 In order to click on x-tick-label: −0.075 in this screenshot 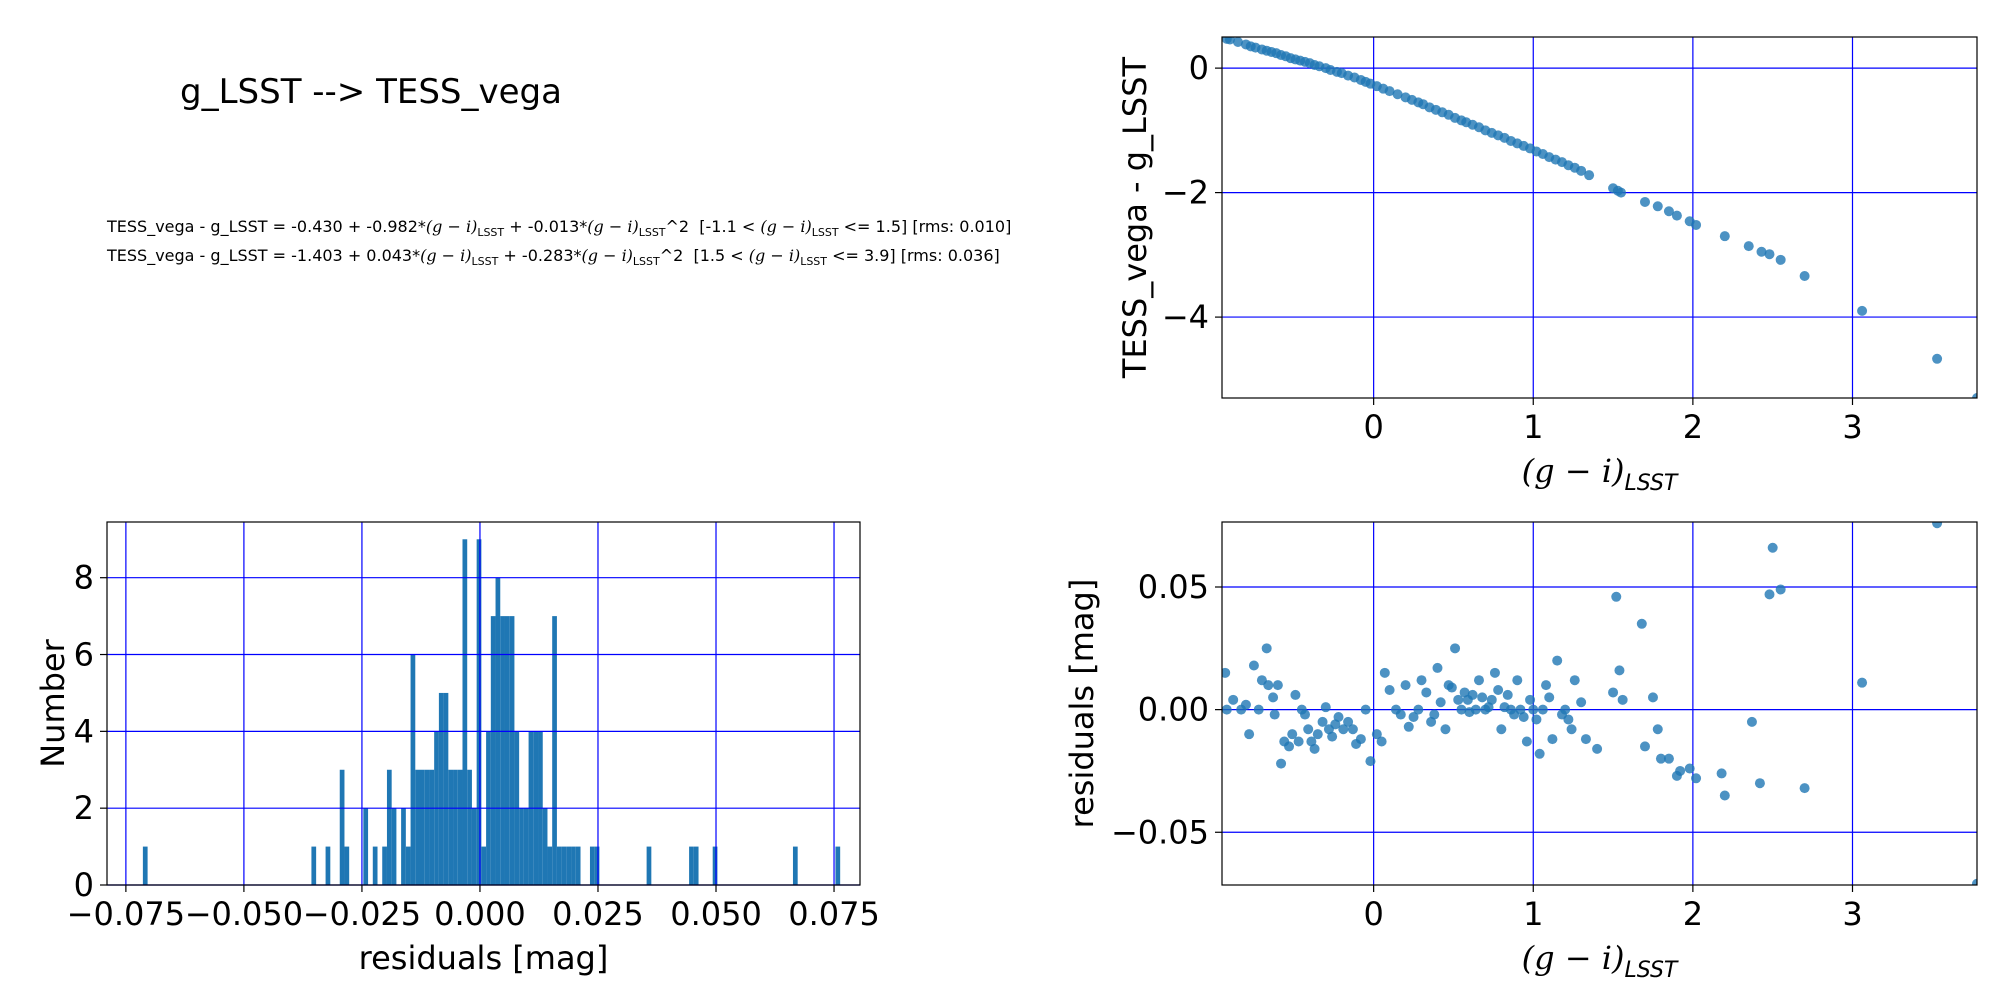, I will do `click(126, 914)`.